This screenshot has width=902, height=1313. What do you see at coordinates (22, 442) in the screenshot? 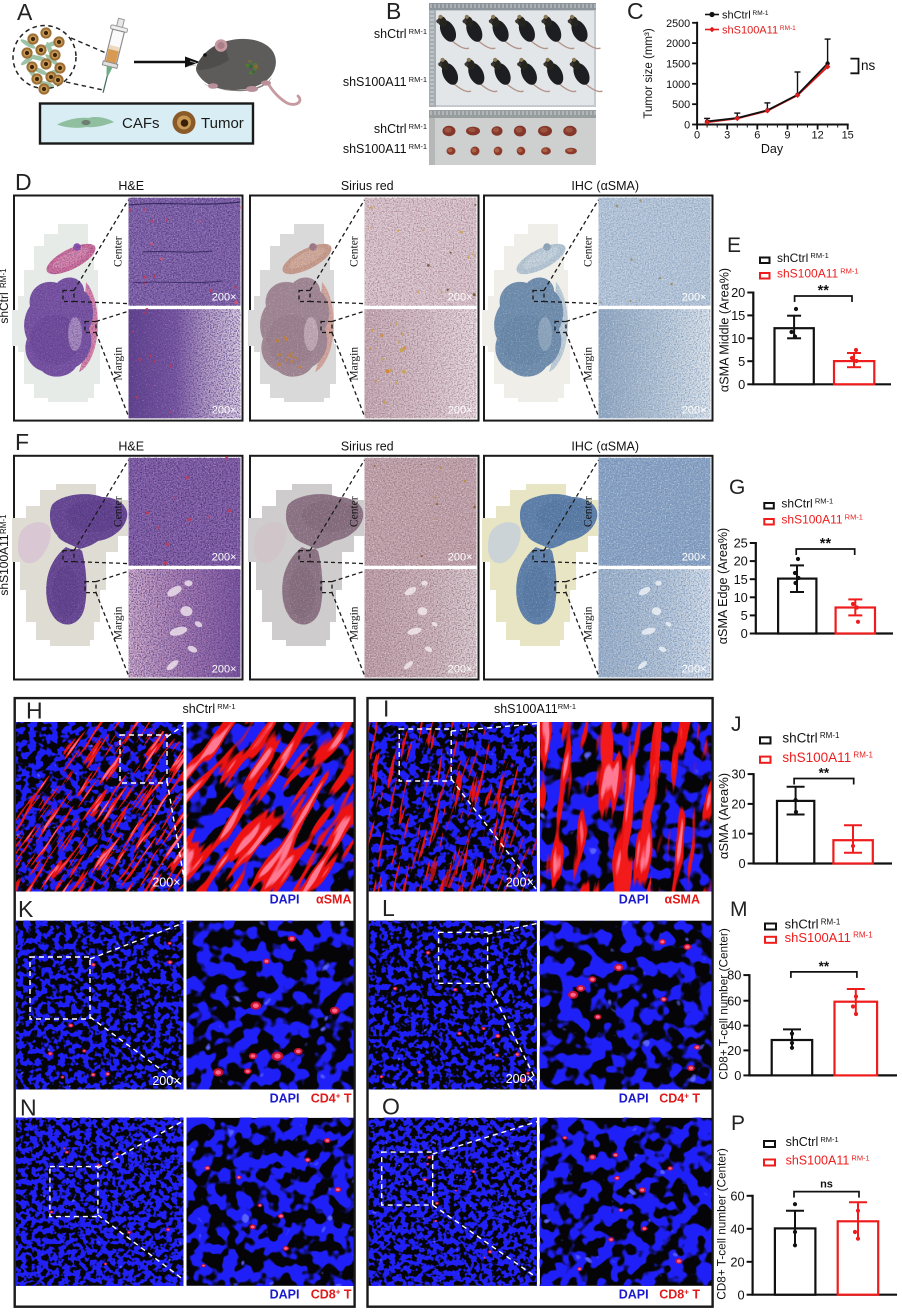
I see `svg-text: F` at bounding box center [22, 442].